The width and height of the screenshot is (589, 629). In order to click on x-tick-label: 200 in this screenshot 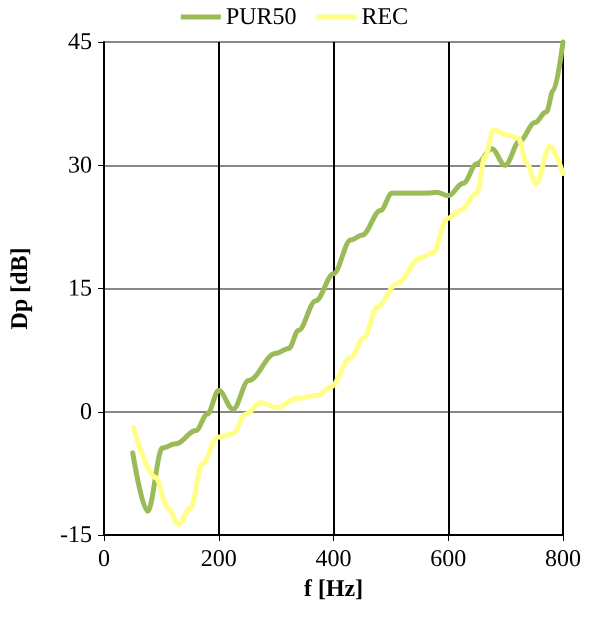, I will do `click(218, 559)`.